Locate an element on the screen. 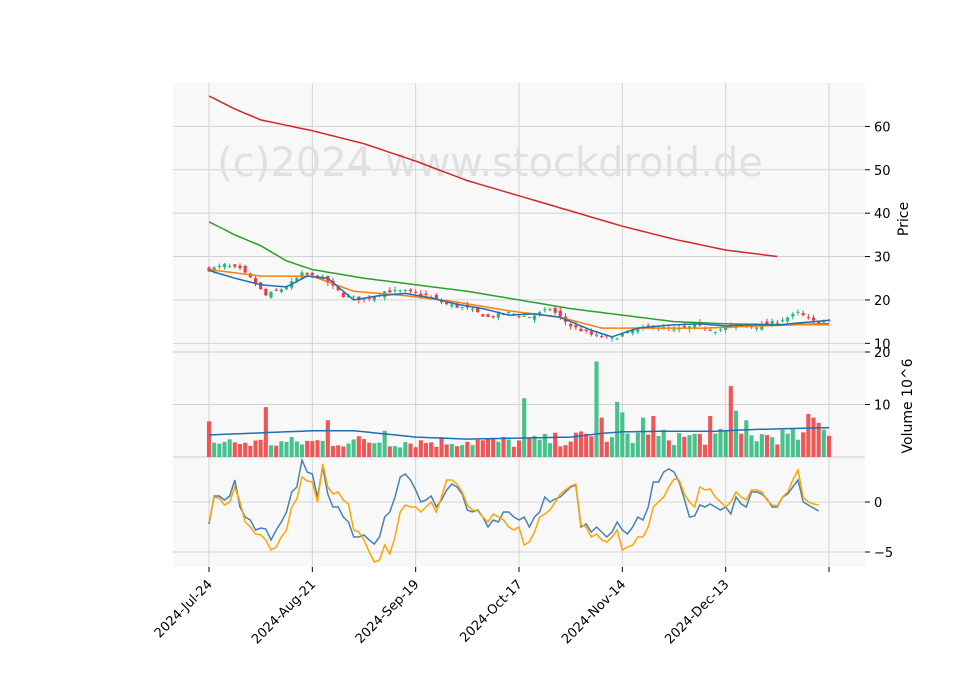  volume-axis-label: Volume 10^6 is located at coordinates (908, 405).